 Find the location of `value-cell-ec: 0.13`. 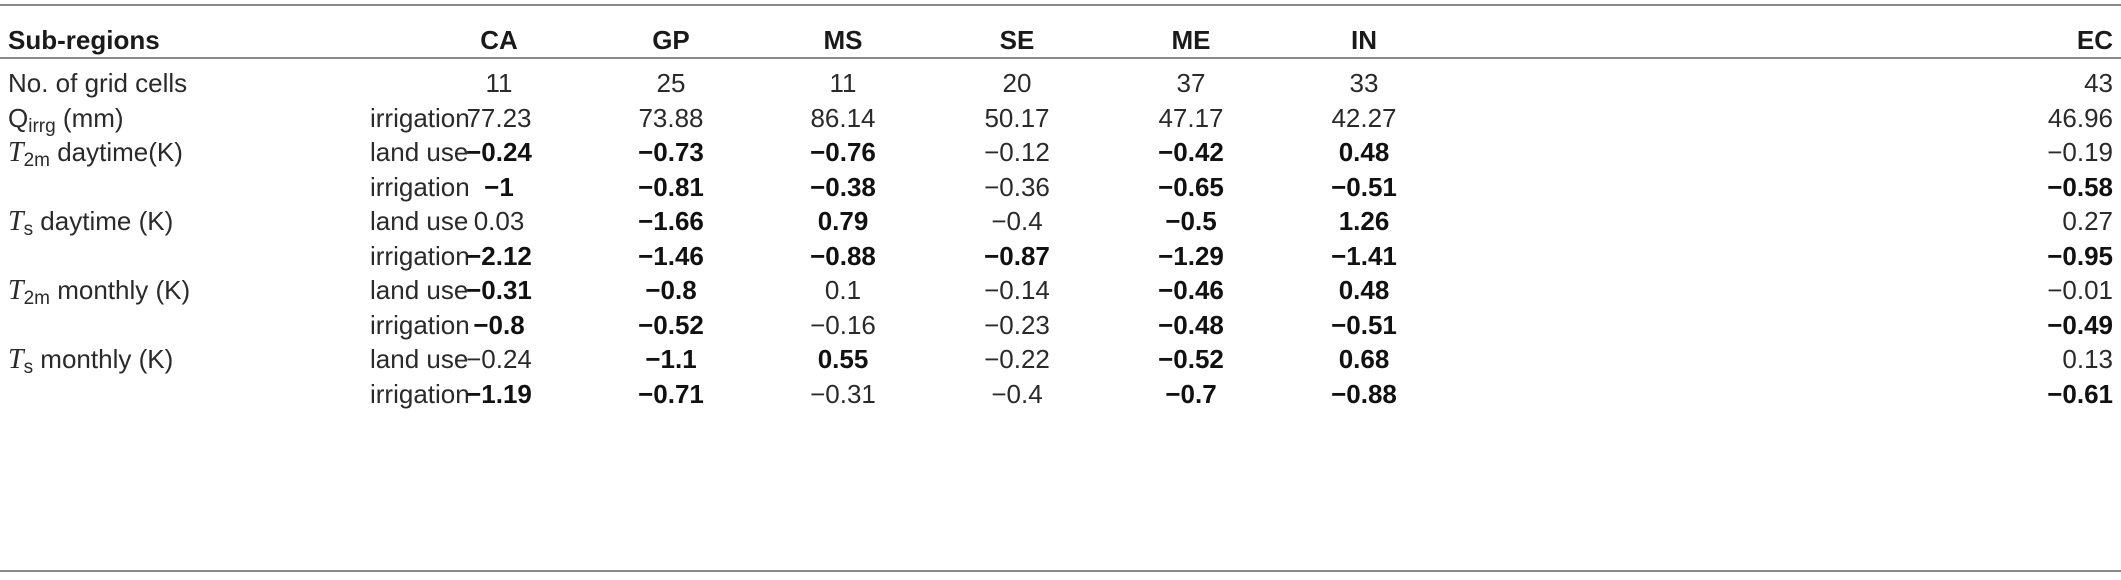

value-cell-ec: 0.13 is located at coordinates (2087, 359).